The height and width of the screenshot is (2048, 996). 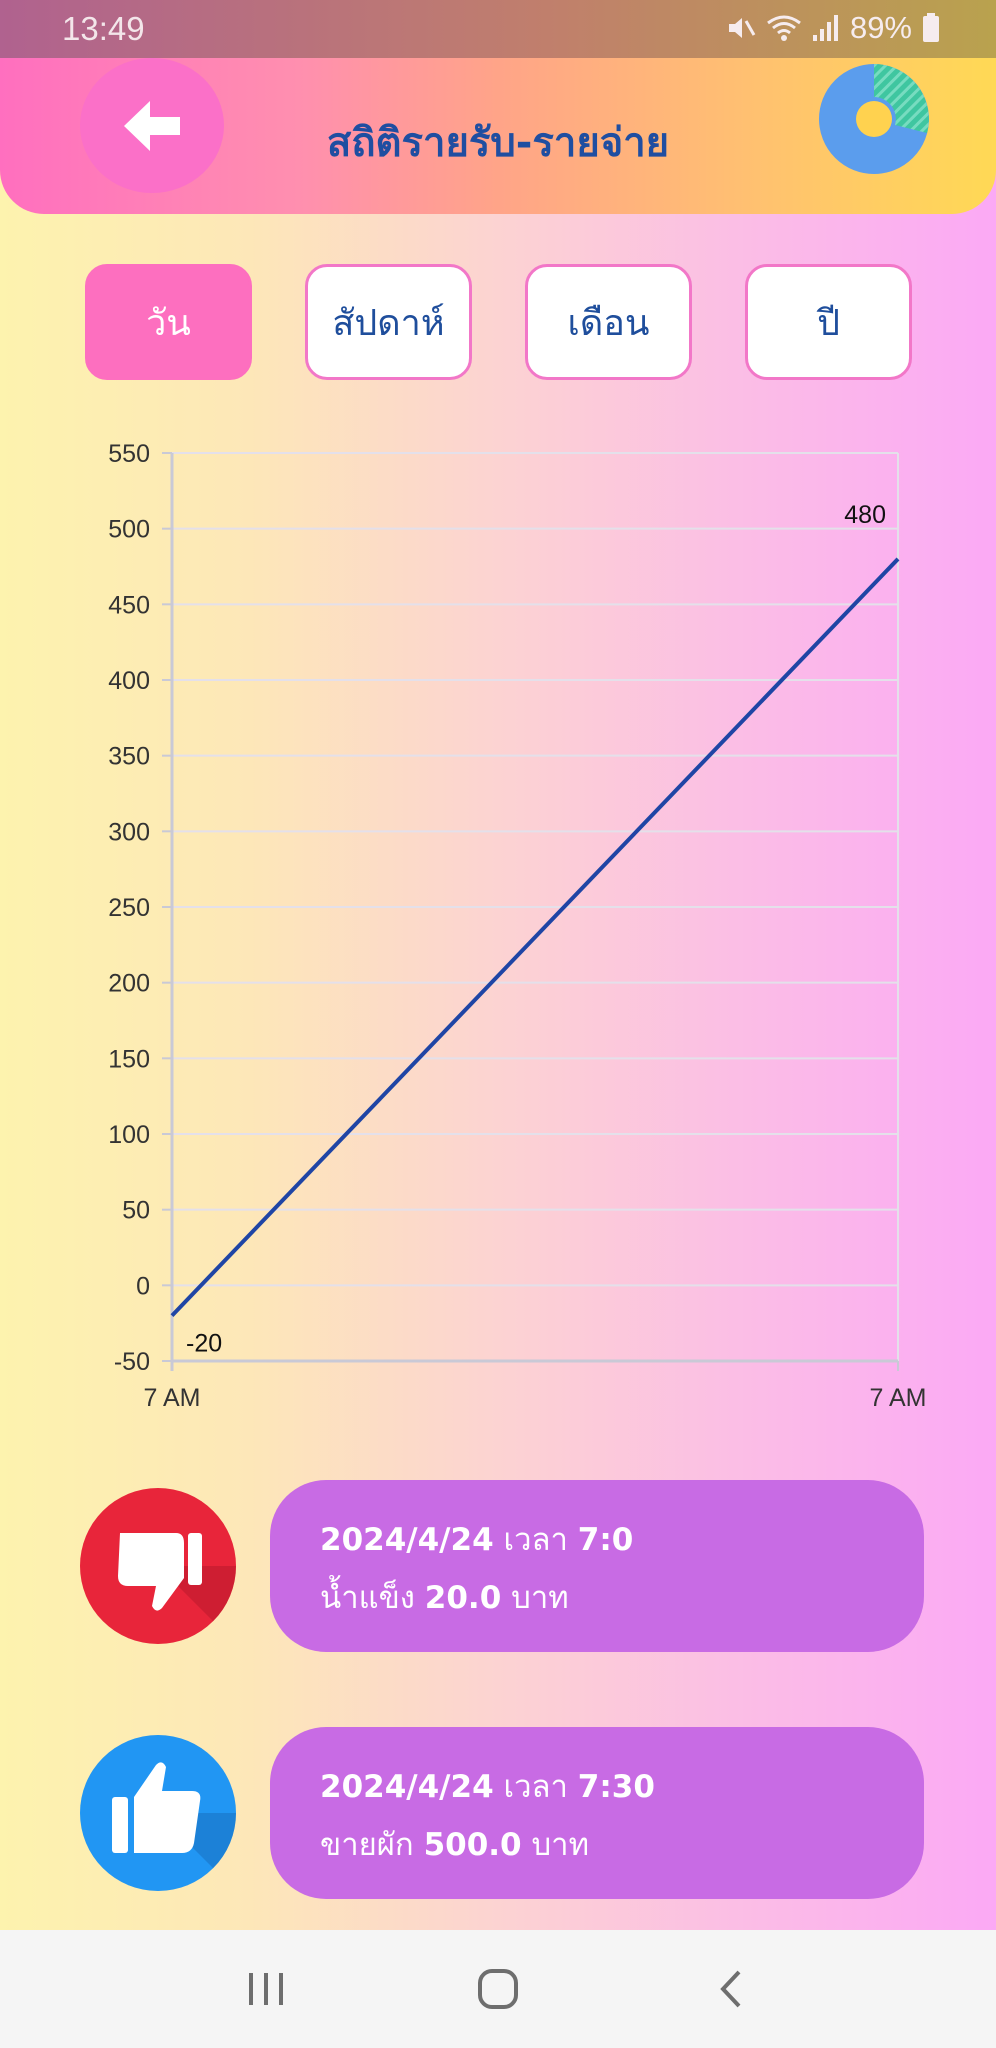 What do you see at coordinates (132, 1362) in the screenshot?
I see `y-tick-label: -50` at bounding box center [132, 1362].